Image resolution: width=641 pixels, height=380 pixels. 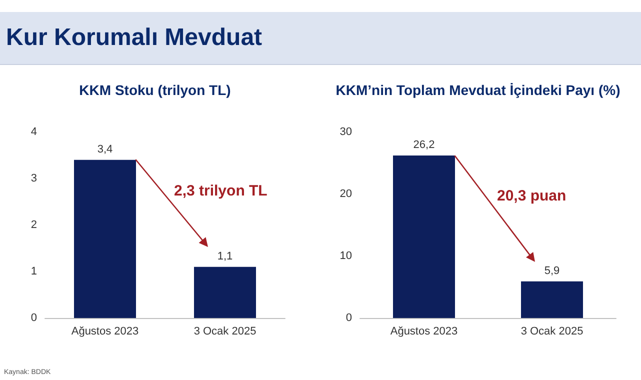 I want to click on text: Kur Korumalı Mevduat, so click(x=134, y=38).